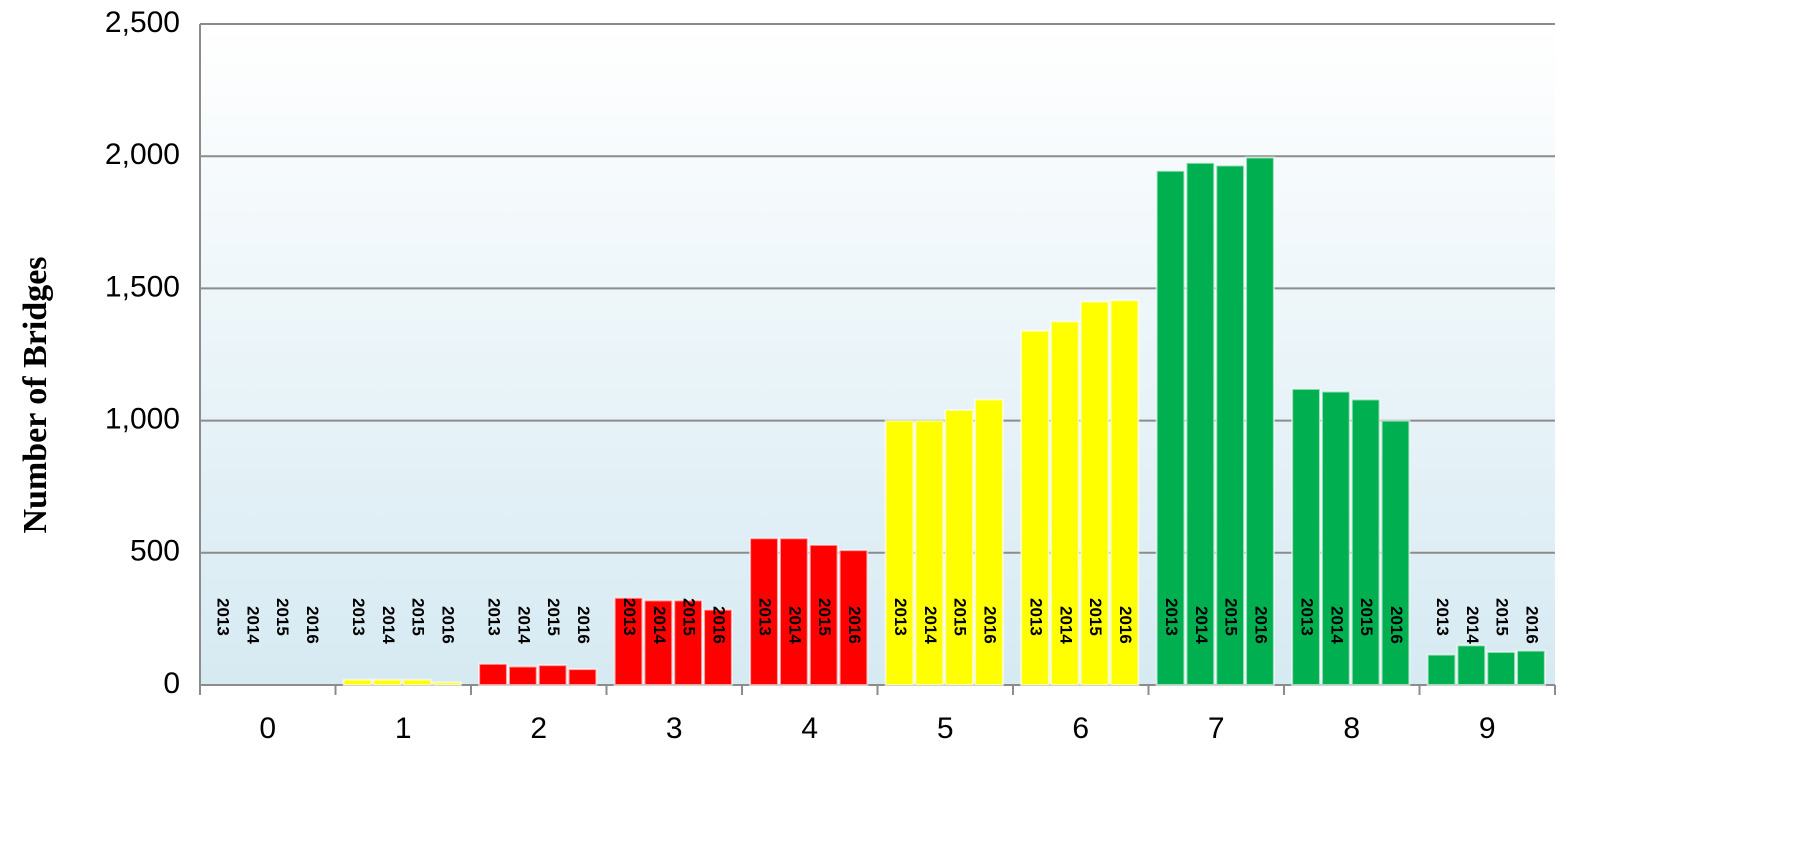  I want to click on y-tick-label: 1,000, so click(142, 419).